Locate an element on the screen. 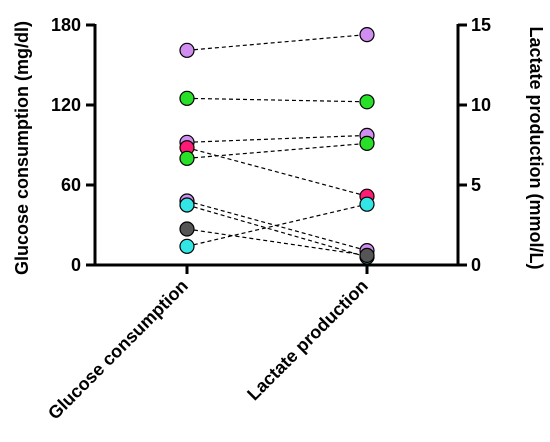 This screenshot has width=550, height=442. y-left-tick-label: 120 is located at coordinates (66, 105).